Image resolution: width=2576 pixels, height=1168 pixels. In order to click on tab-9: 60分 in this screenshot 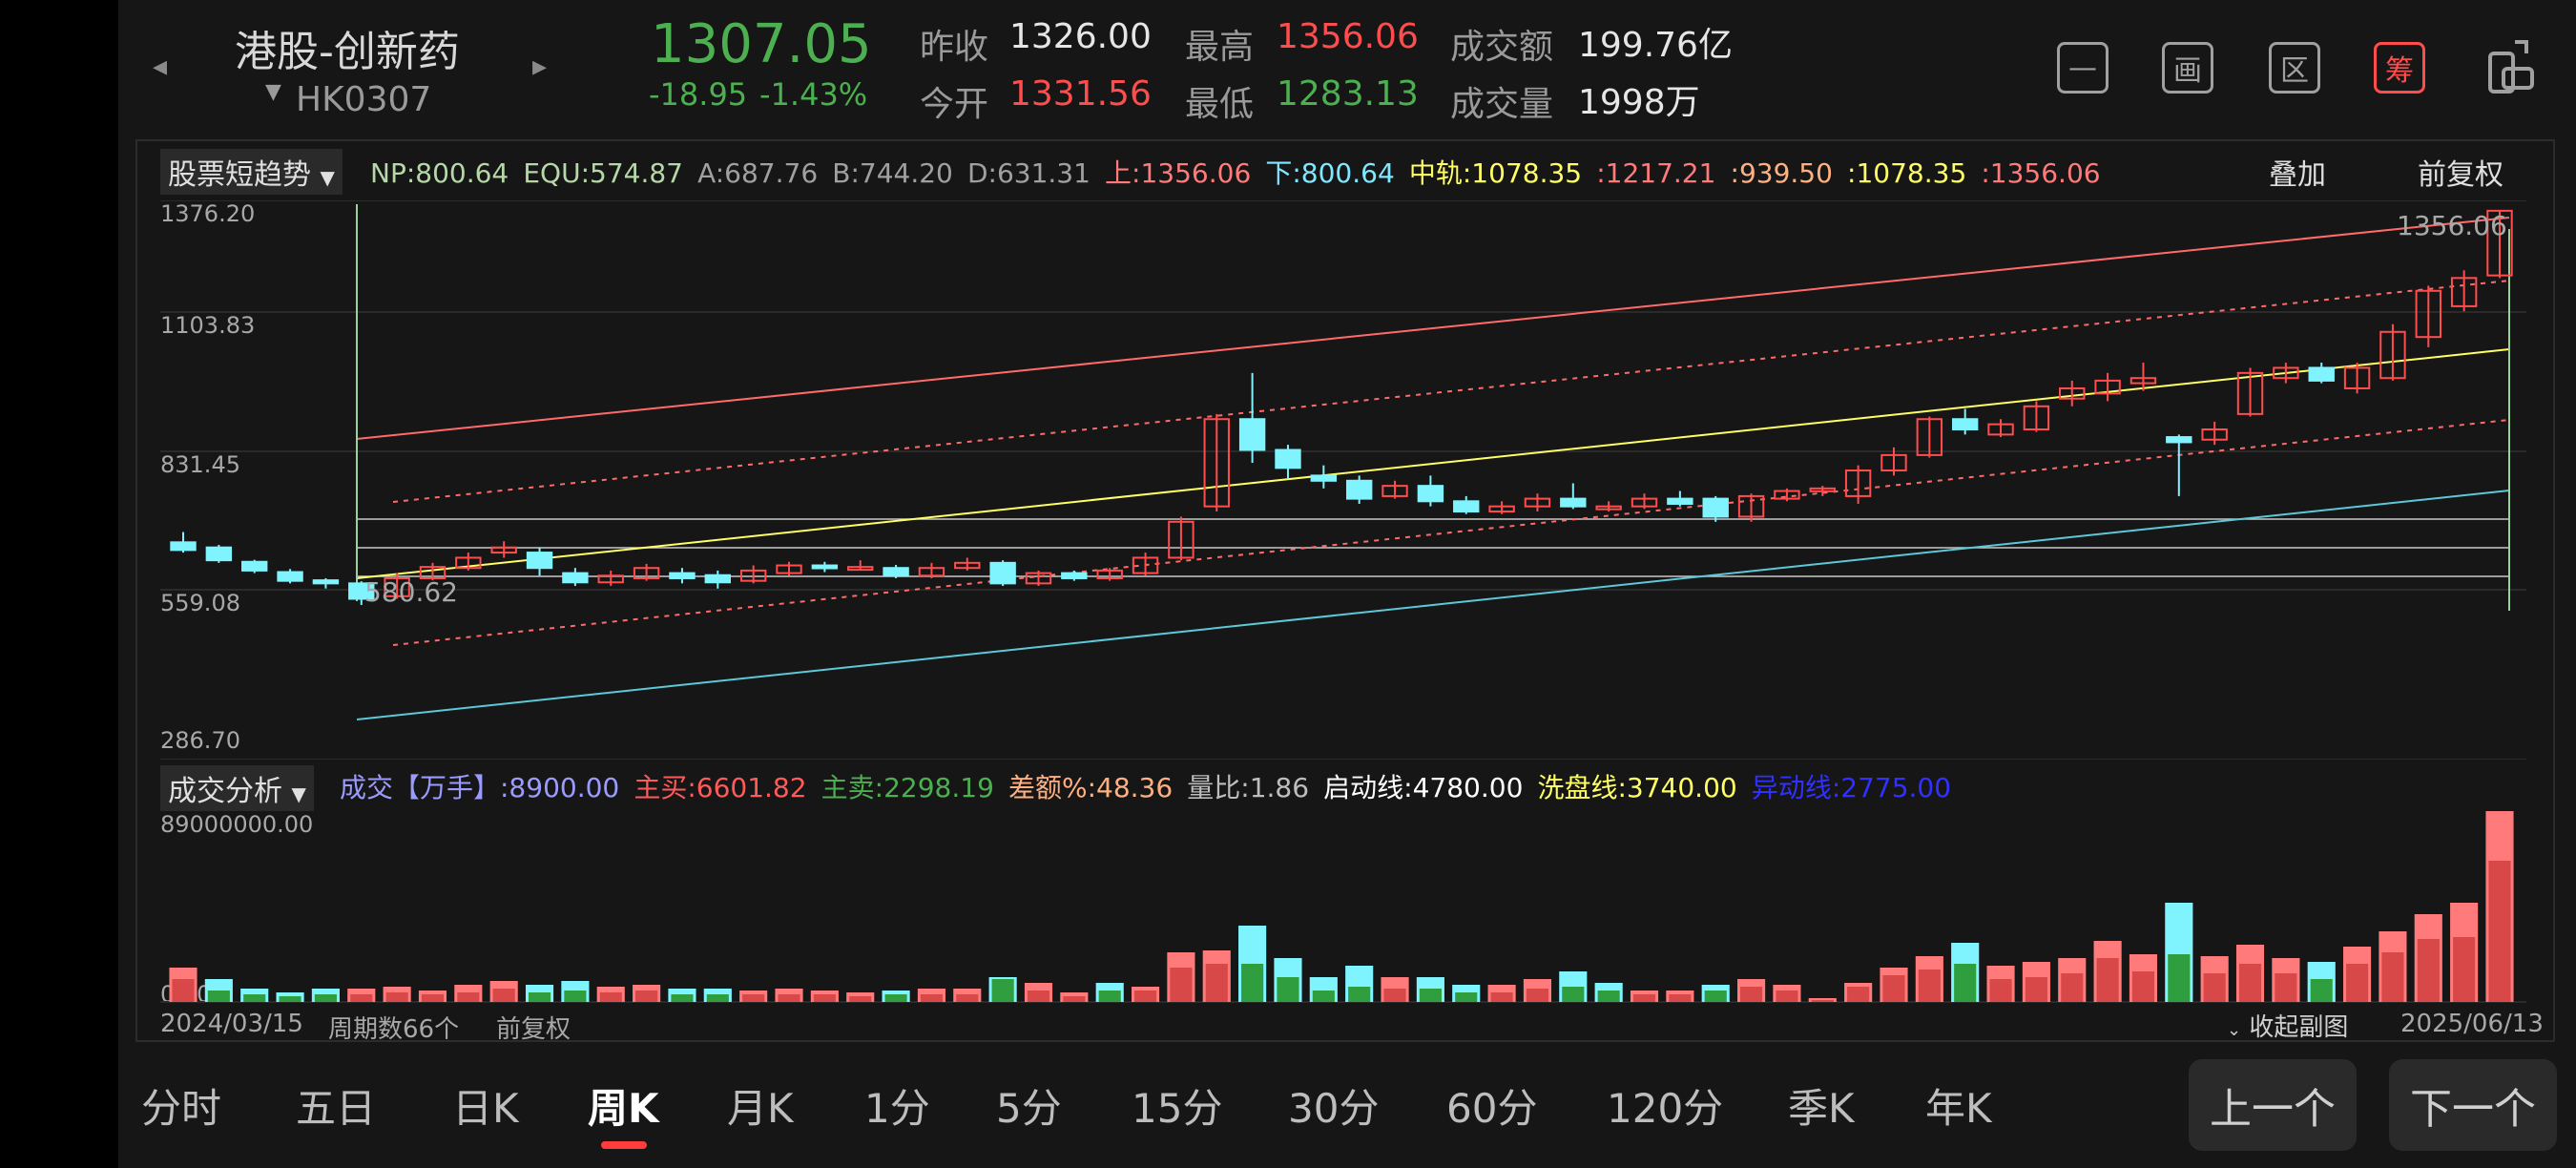, I will do `click(1492, 1108)`.